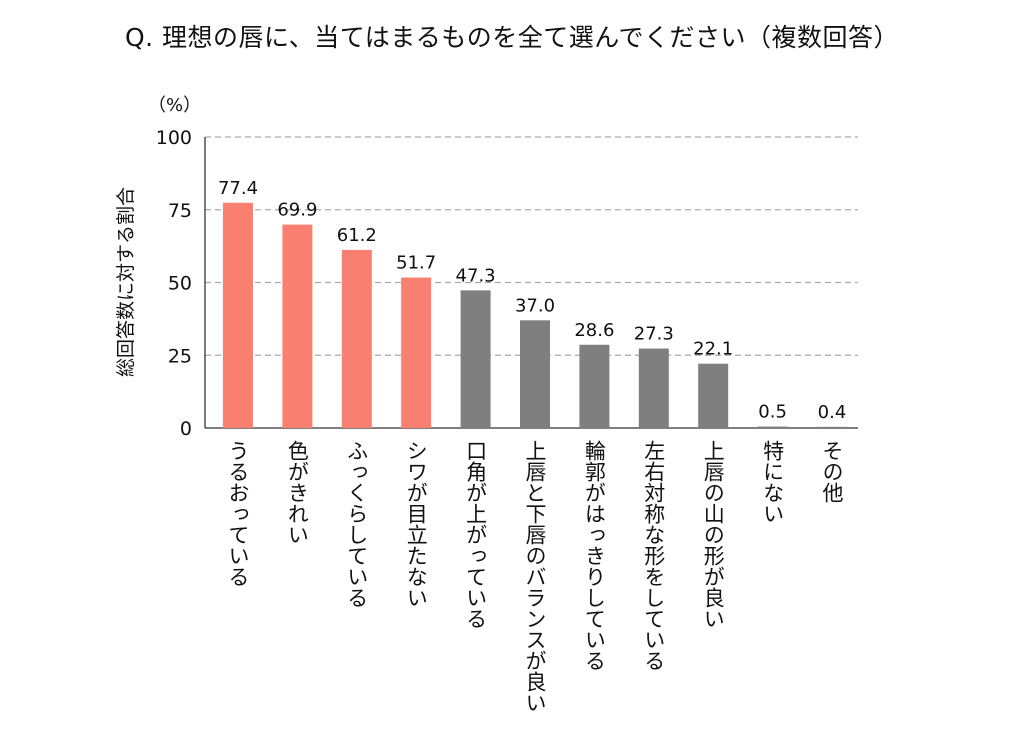  Describe the element at coordinates (832, 412) in the screenshot. I see `data-label: 0.4` at that location.